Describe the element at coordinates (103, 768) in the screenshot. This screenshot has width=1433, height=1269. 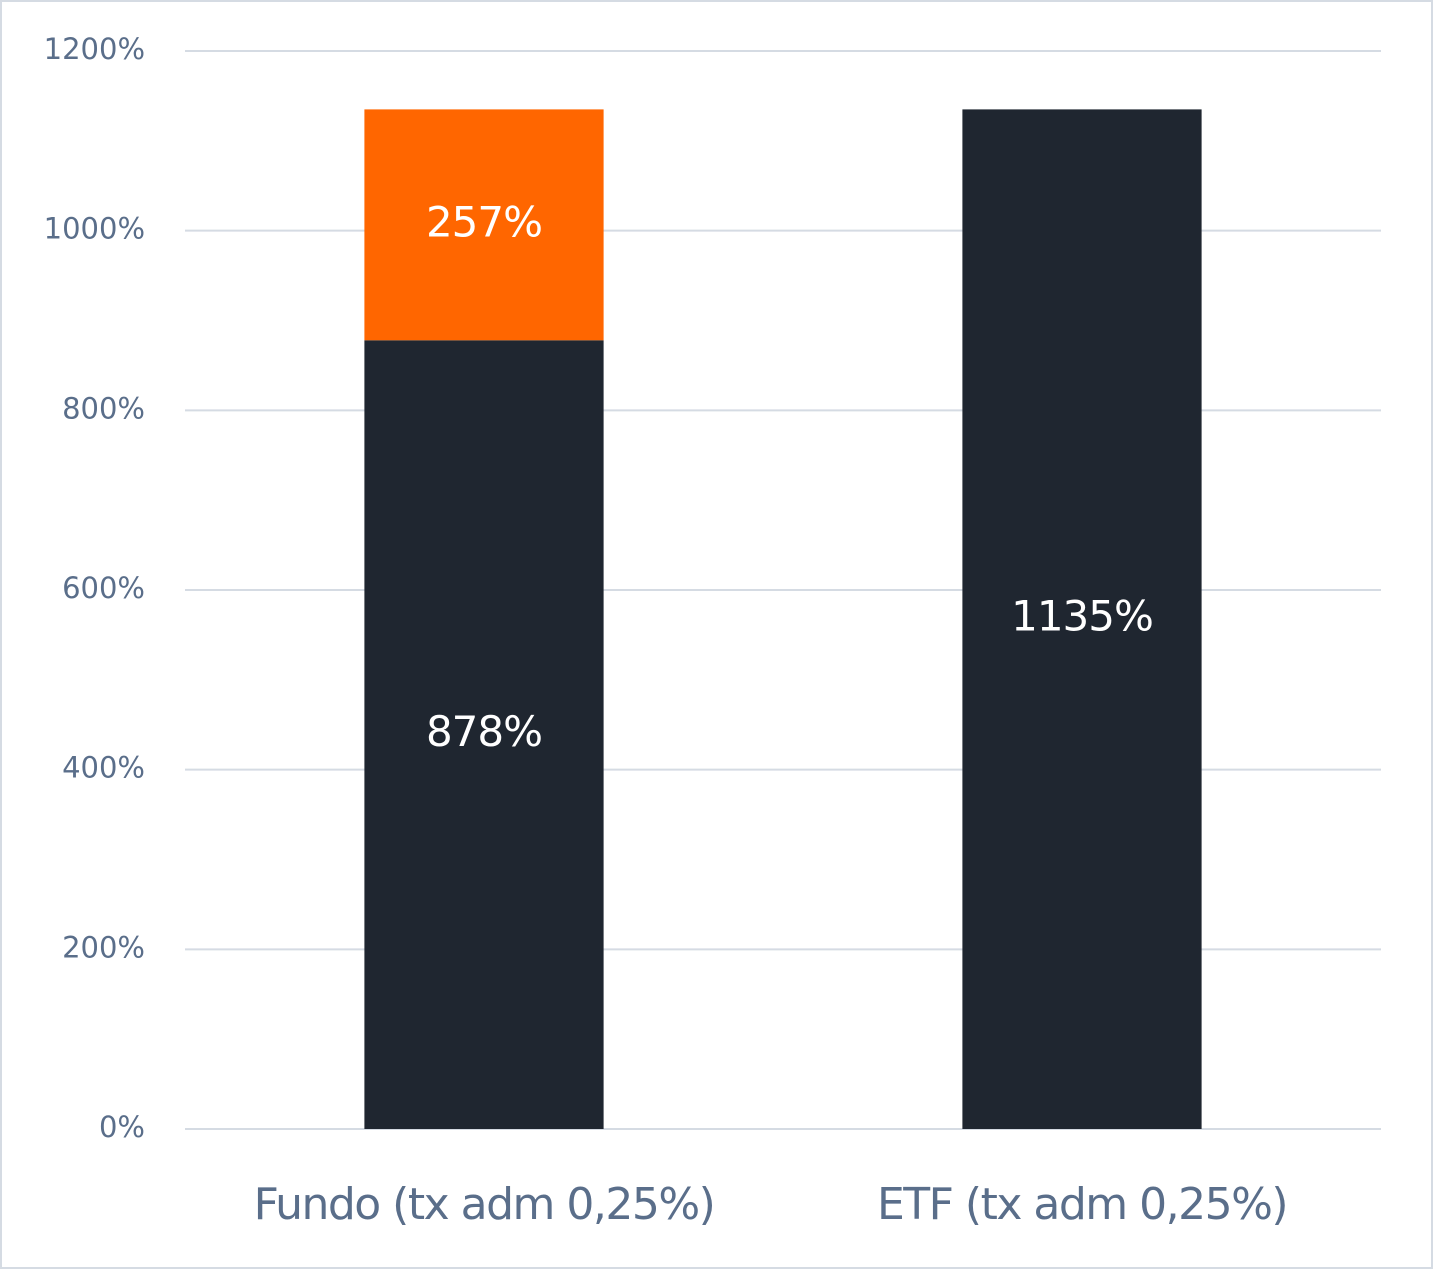
I see `y-tick-label: 400%` at that location.